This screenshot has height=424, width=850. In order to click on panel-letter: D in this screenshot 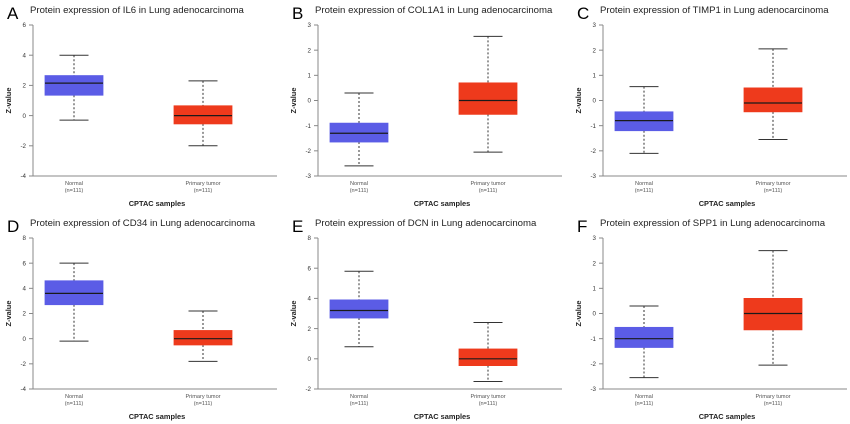, I will do `click(13, 226)`.